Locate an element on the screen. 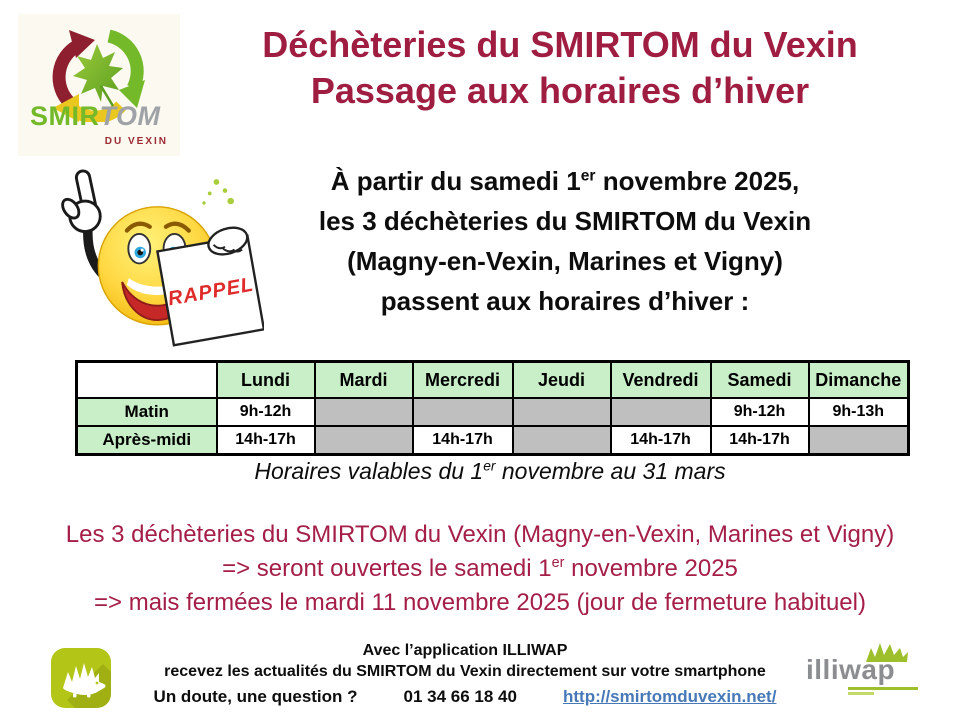 The image size is (960, 720). hedgehog-icon is located at coordinates (84, 680).